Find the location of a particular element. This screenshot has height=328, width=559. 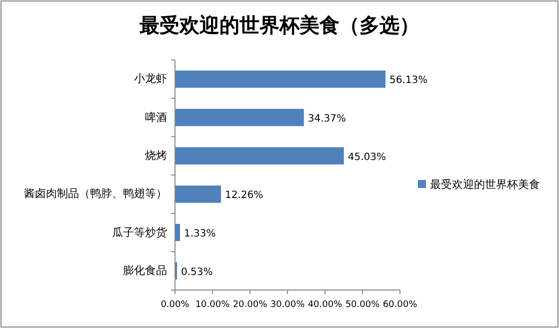

x-tick-label: 40.00% is located at coordinates (325, 305).